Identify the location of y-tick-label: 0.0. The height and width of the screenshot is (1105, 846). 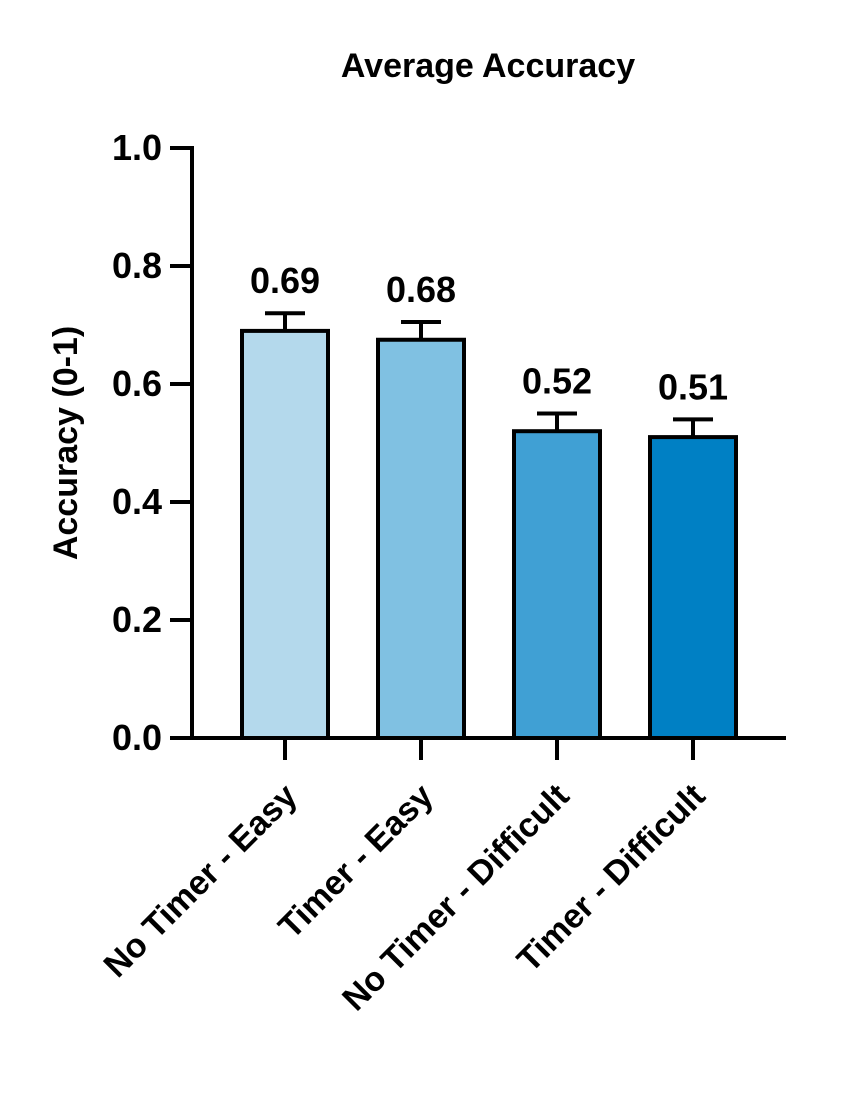
(137, 737).